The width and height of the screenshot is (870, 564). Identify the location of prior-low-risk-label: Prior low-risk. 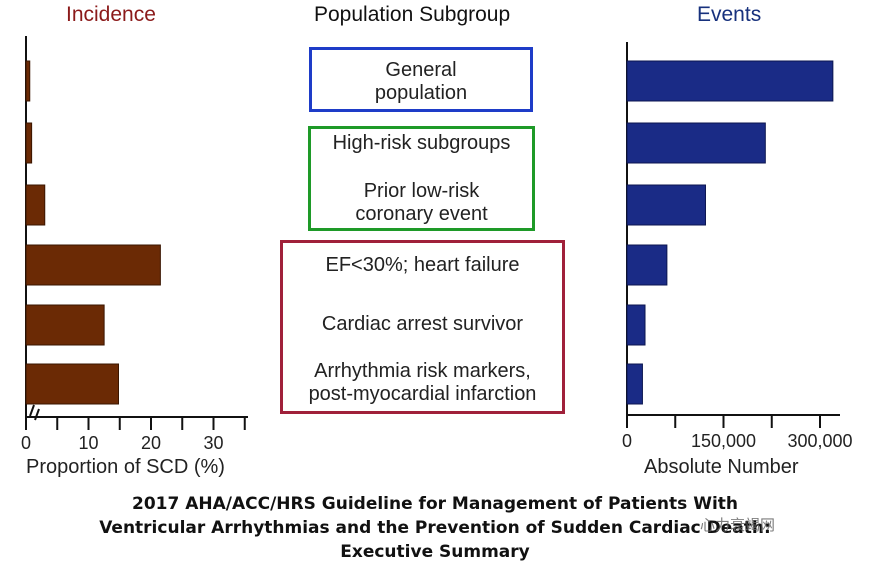
(421, 191).